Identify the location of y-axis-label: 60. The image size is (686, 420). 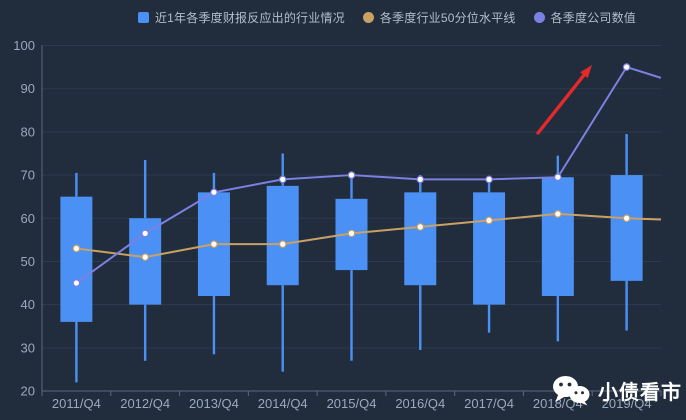
(28, 218).